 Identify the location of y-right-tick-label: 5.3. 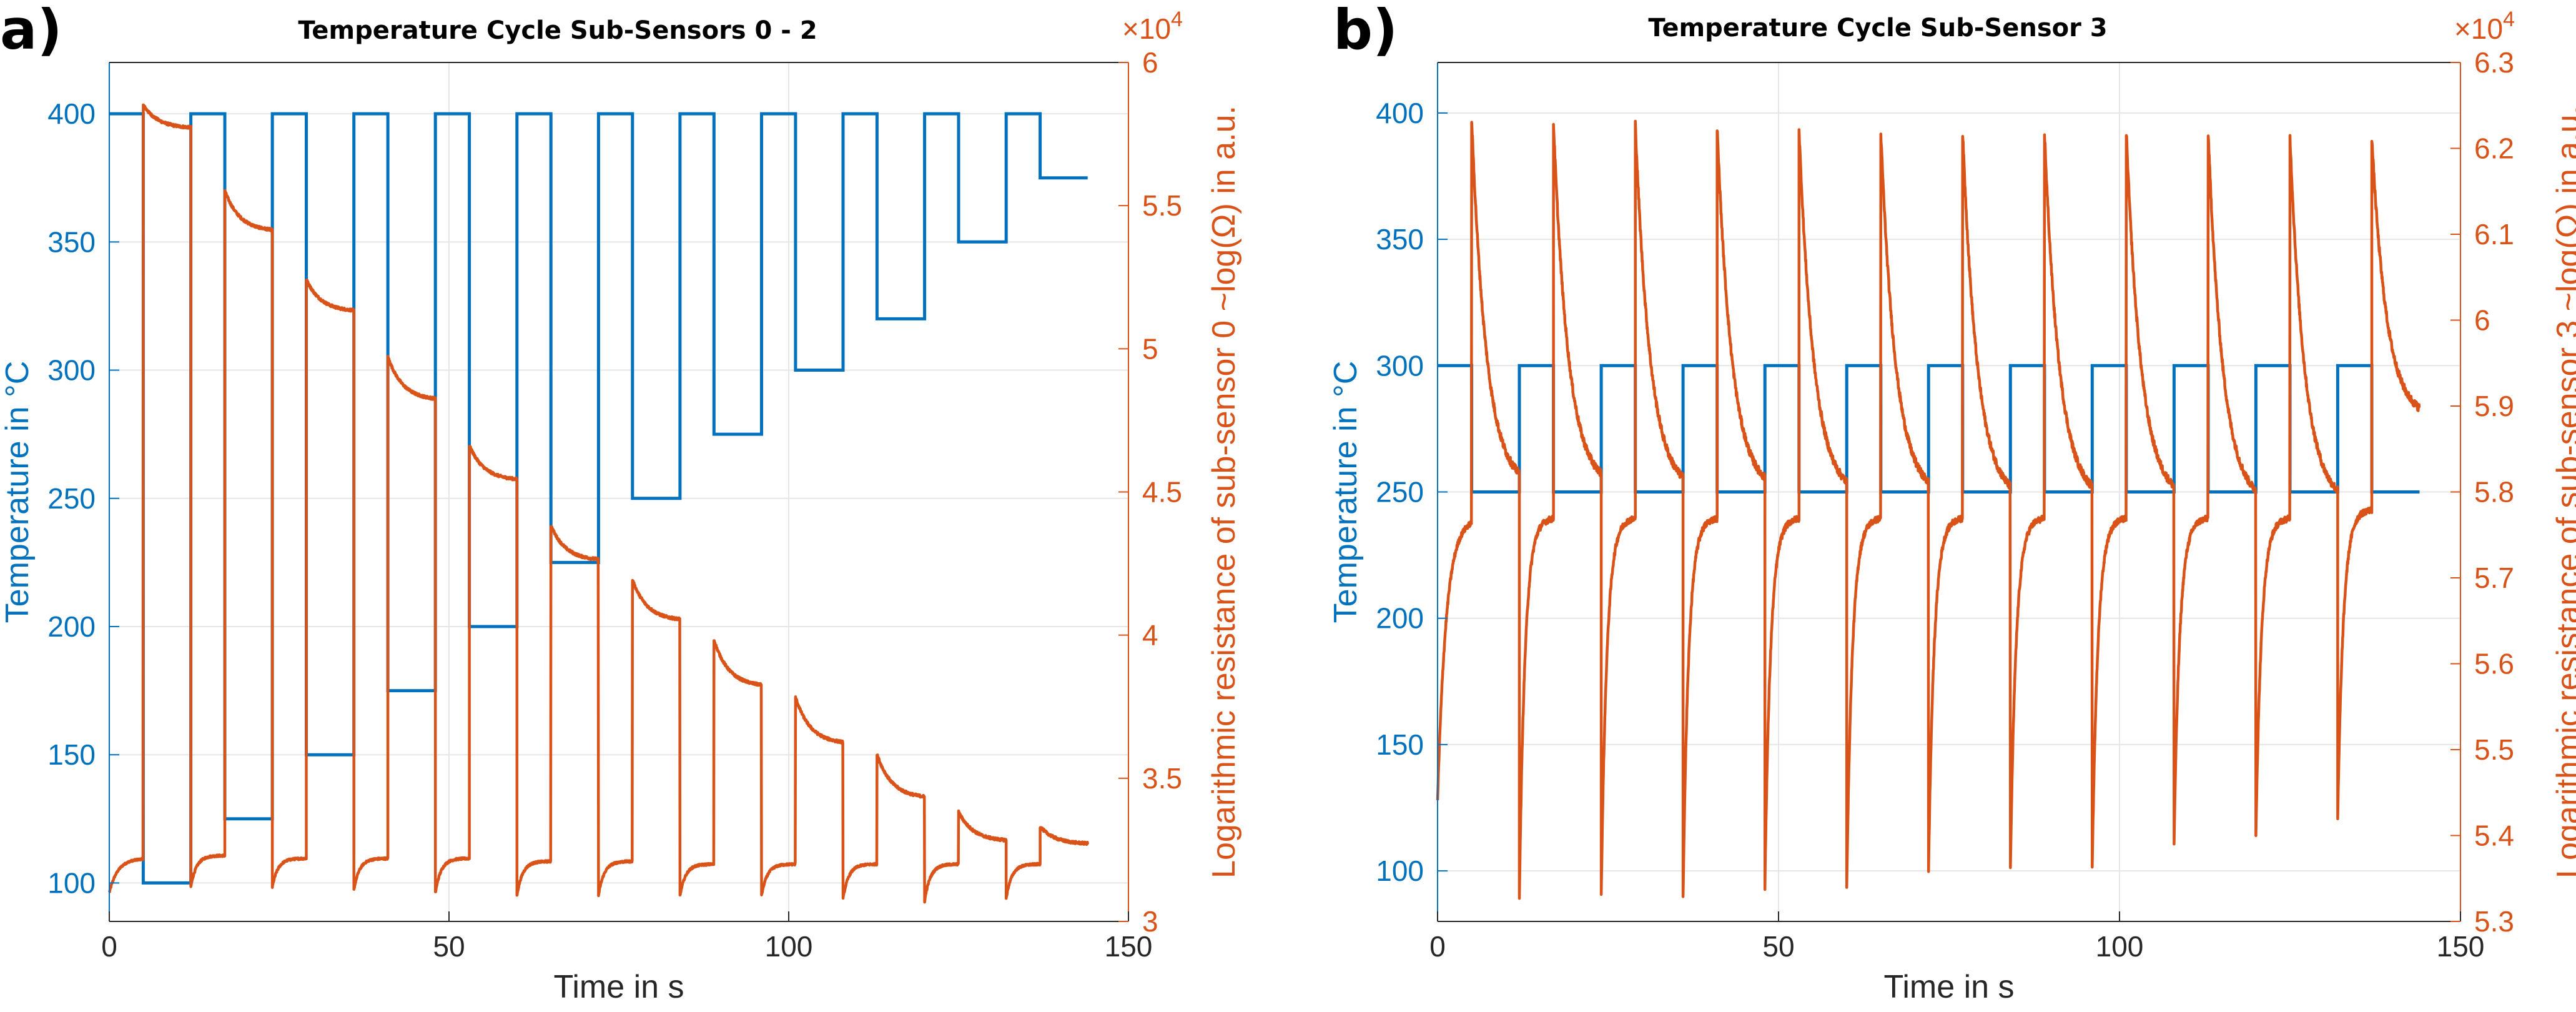
(2494, 921).